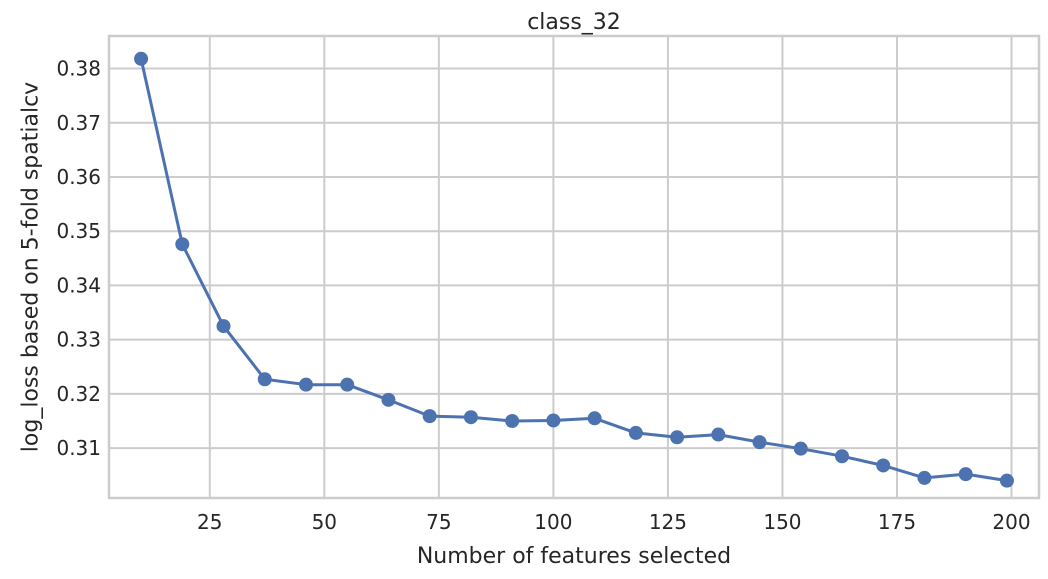 This screenshot has height=579, width=1048. I want to click on x-tick-label: 50, so click(324, 522).